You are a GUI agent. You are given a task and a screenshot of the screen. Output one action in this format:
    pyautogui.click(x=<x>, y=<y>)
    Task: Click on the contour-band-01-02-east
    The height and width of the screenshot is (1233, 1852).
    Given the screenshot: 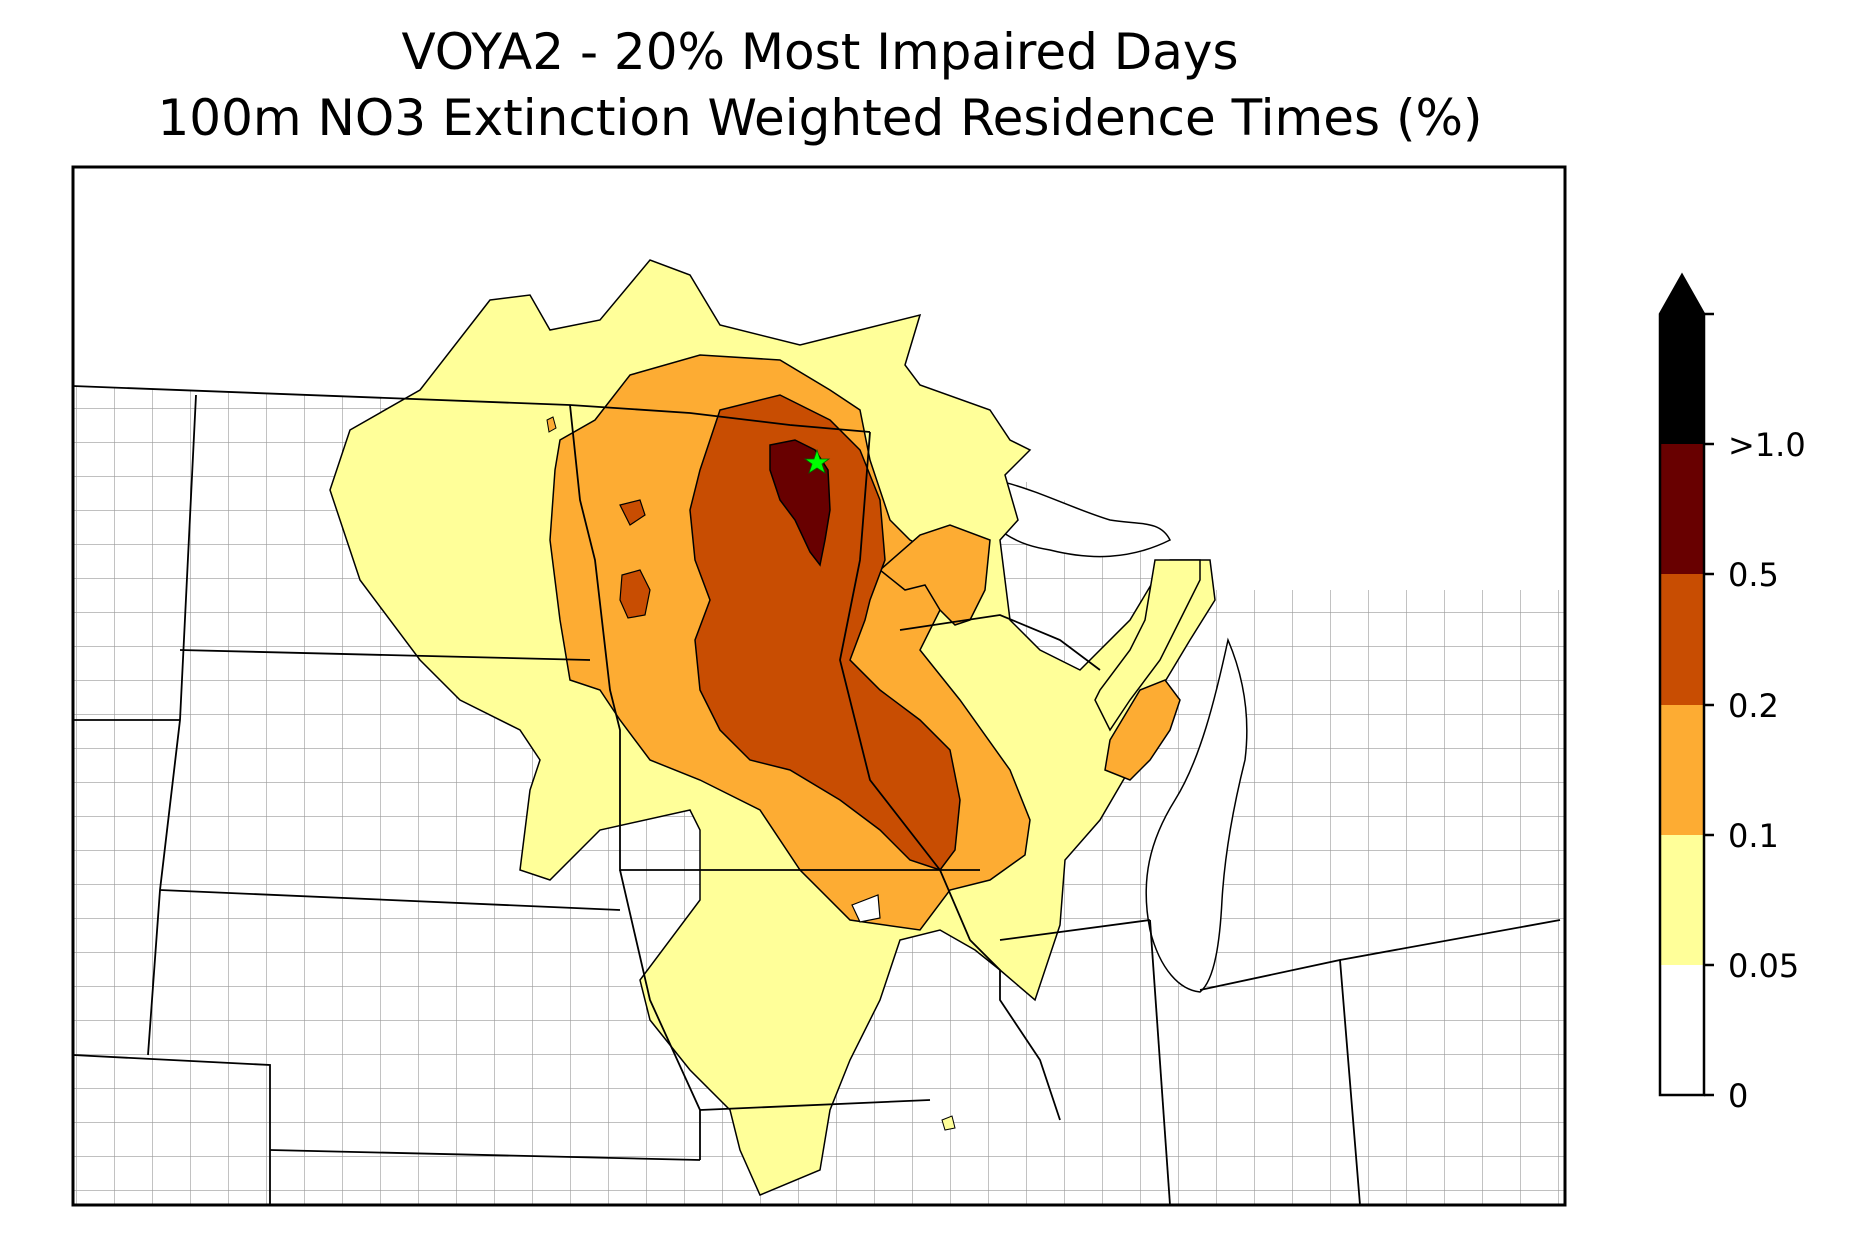 What is the action you would take?
    pyautogui.click(x=1142, y=730)
    